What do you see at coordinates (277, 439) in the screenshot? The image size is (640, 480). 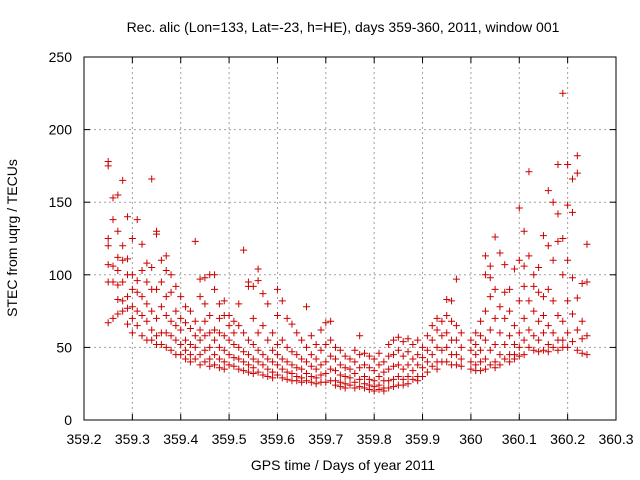 I see `x-tick-label: 359.6` at bounding box center [277, 439].